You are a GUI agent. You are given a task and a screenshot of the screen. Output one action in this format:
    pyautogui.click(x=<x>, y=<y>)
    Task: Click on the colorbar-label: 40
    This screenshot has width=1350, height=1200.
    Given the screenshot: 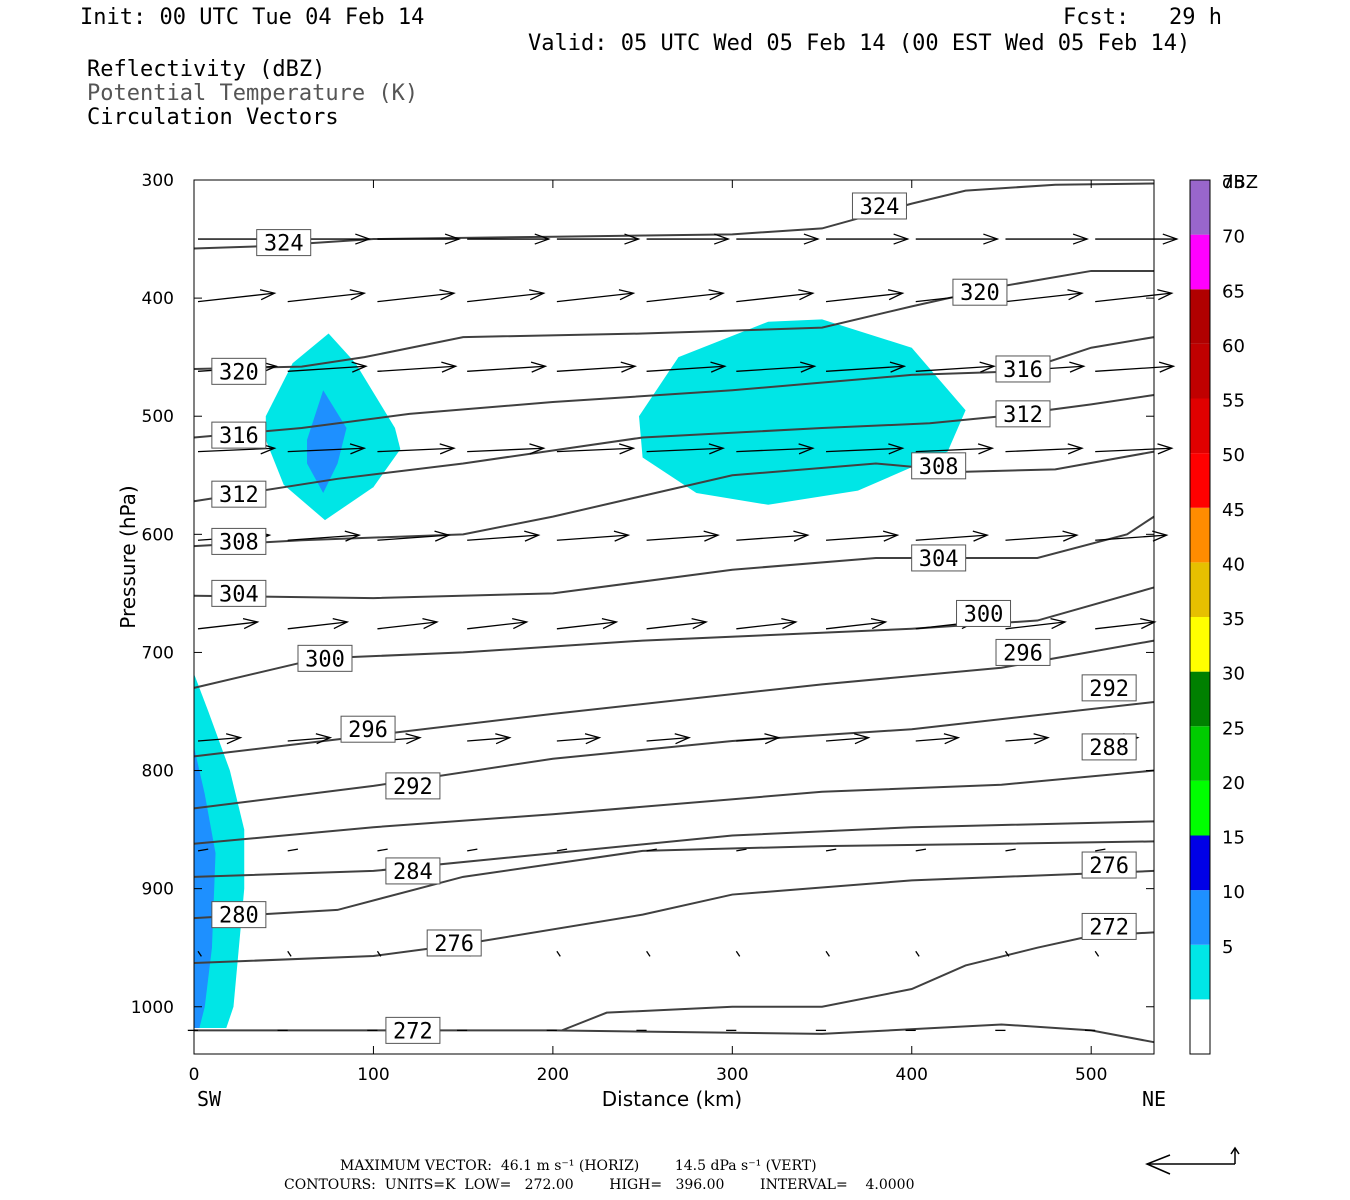 What is the action you would take?
    pyautogui.click(x=1233, y=564)
    